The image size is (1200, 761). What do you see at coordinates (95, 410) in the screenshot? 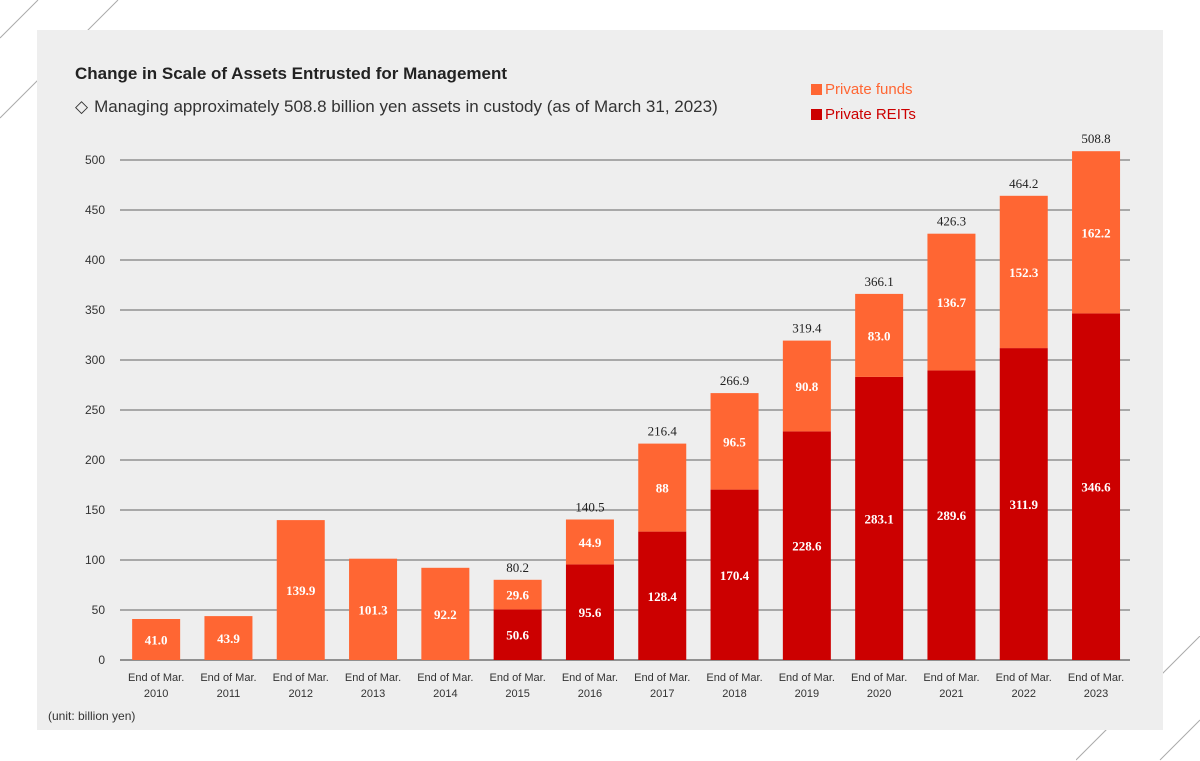
I see `y-tick-label-250: 250` at bounding box center [95, 410].